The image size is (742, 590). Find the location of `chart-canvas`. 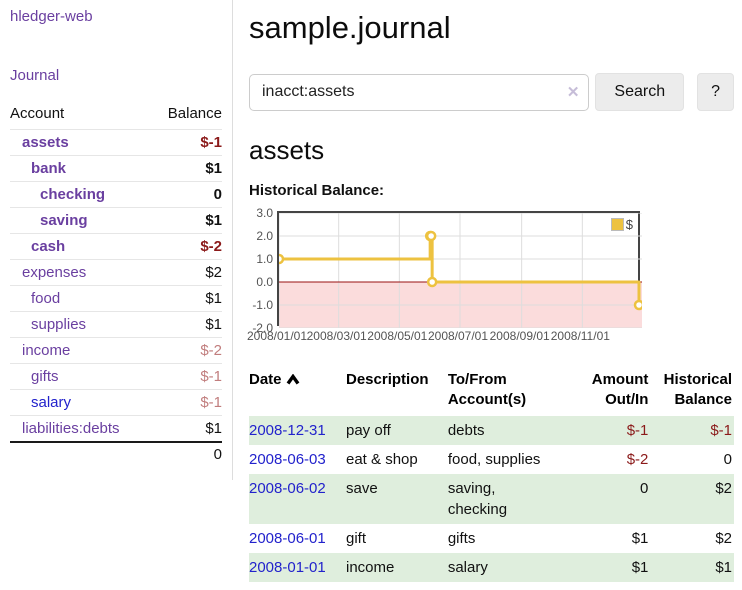

chart-canvas is located at coordinates (460, 270).